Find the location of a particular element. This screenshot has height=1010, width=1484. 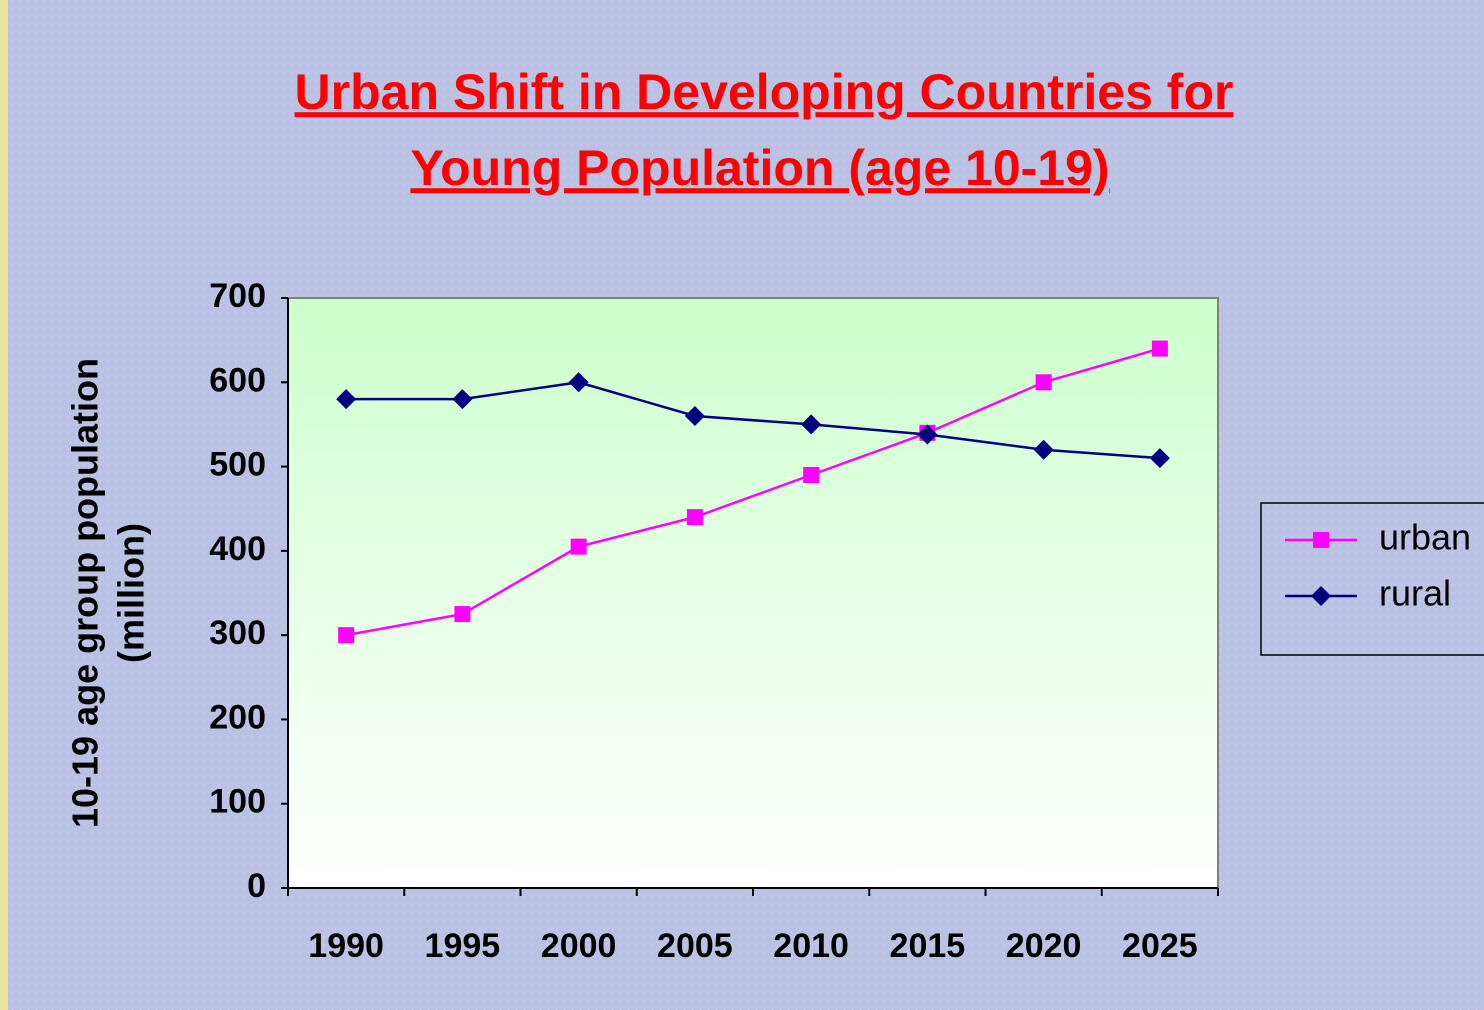

legend-label: rural is located at coordinates (1415, 593).